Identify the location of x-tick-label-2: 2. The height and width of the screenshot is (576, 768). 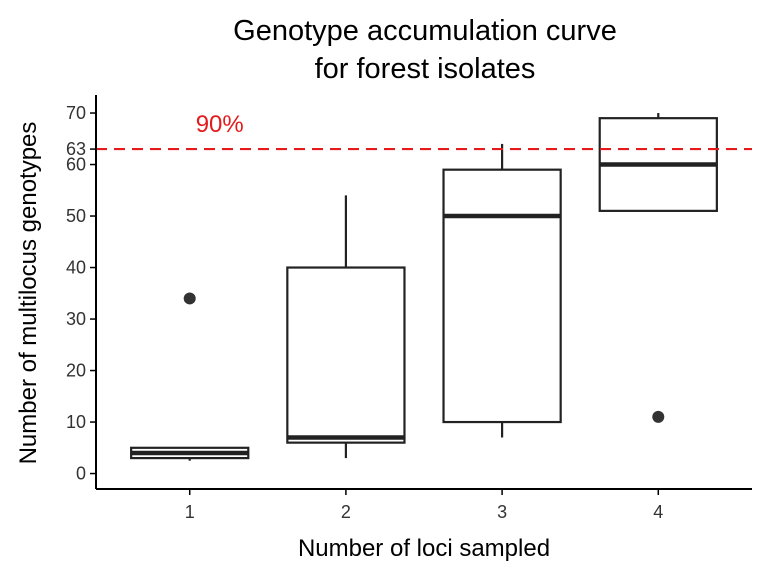
(346, 512).